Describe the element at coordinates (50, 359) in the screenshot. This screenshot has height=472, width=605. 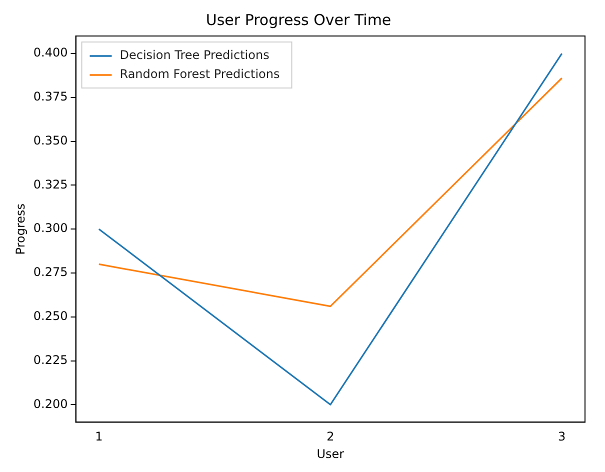
I see `y-tick-label: 0.225` at that location.